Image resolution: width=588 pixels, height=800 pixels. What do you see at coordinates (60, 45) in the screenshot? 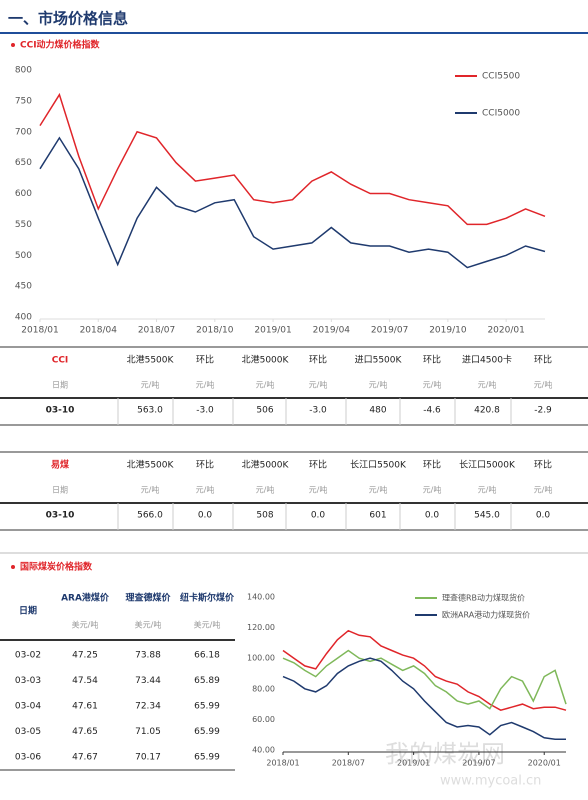
I see `section-title: CCI动力煤价格指数` at bounding box center [60, 45].